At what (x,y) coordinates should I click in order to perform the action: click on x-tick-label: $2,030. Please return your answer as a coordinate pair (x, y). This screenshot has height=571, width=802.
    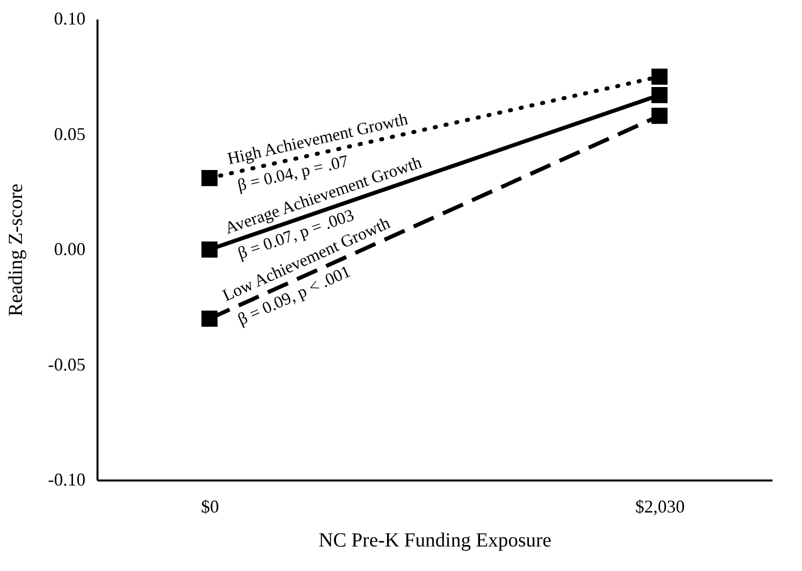
    Looking at the image, I should click on (660, 506).